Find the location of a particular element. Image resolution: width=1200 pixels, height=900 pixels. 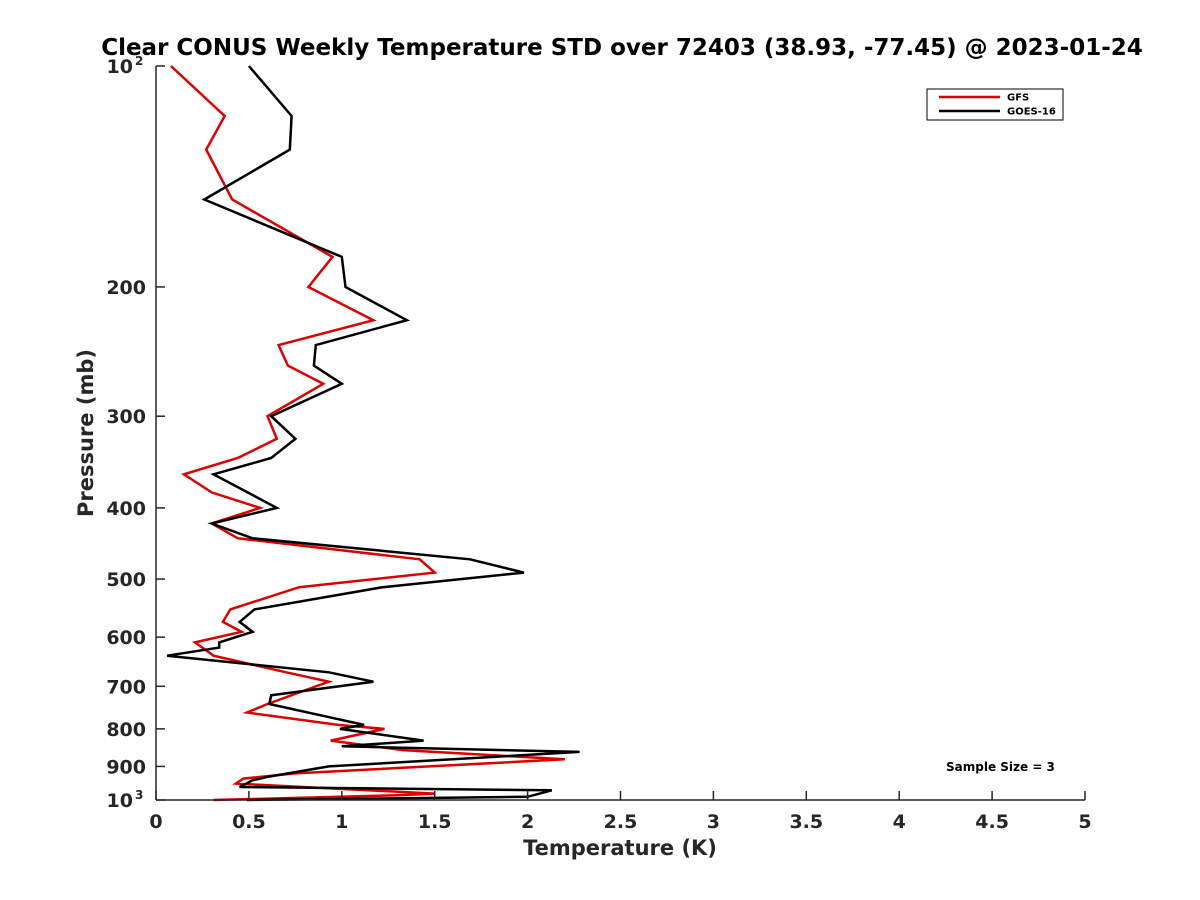

y-tick-label: 500 is located at coordinates (126, 580).